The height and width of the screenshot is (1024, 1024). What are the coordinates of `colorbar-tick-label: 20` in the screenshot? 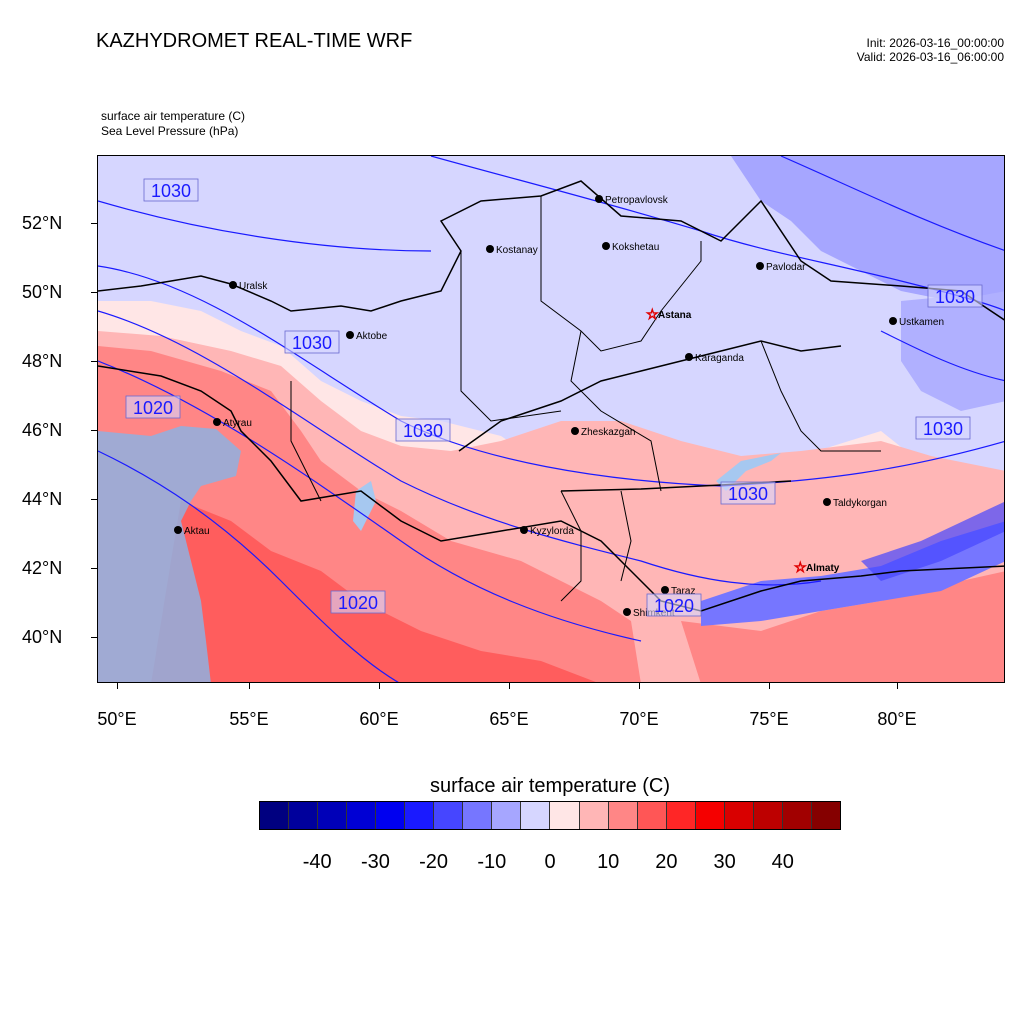 It's located at (666, 862).